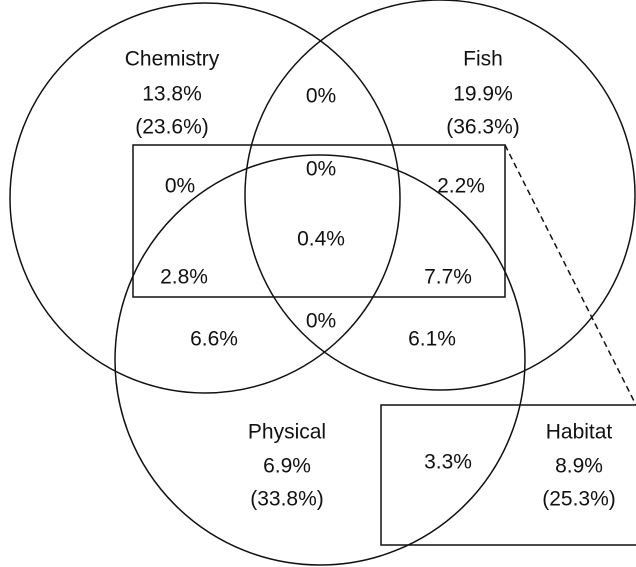 This screenshot has height=567, width=636. I want to click on region-label: 6.1%, so click(432, 339).